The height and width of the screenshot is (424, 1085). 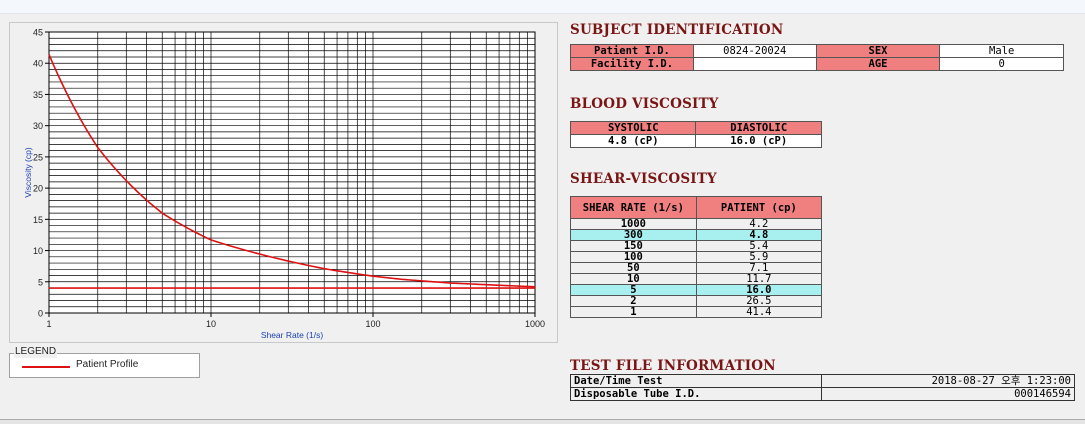 I want to click on y-tick-label: 20, so click(x=38, y=189).